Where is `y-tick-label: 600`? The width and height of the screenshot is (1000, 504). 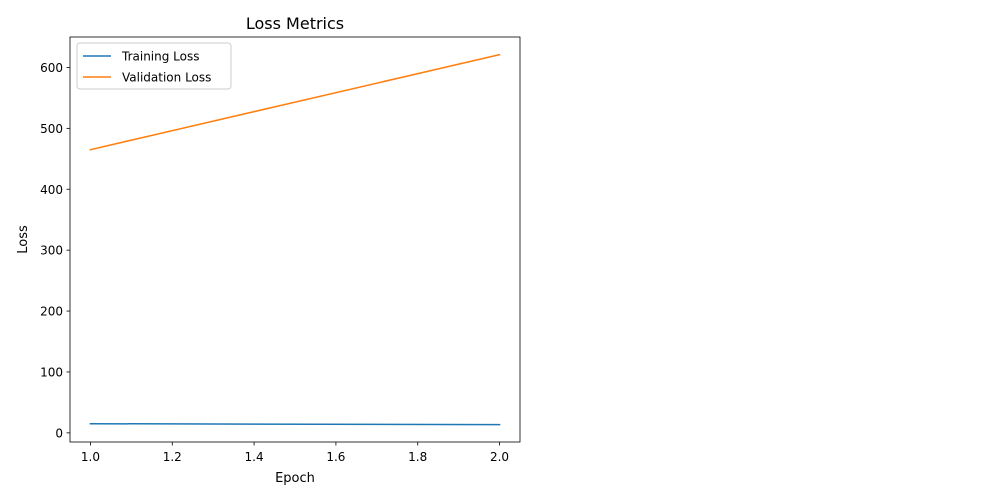 y-tick-label: 600 is located at coordinates (51, 68).